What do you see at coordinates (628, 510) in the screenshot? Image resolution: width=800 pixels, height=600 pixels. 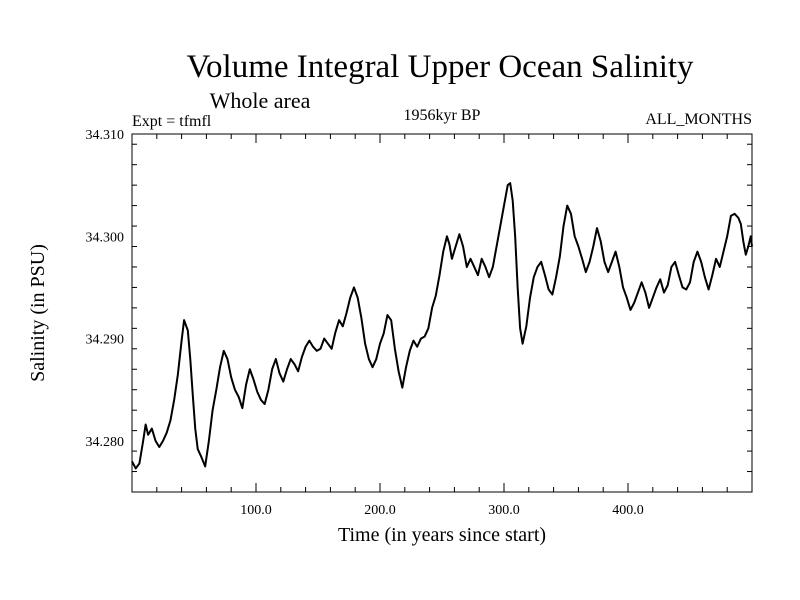 I see `x-tick-label: 400.0` at bounding box center [628, 510].